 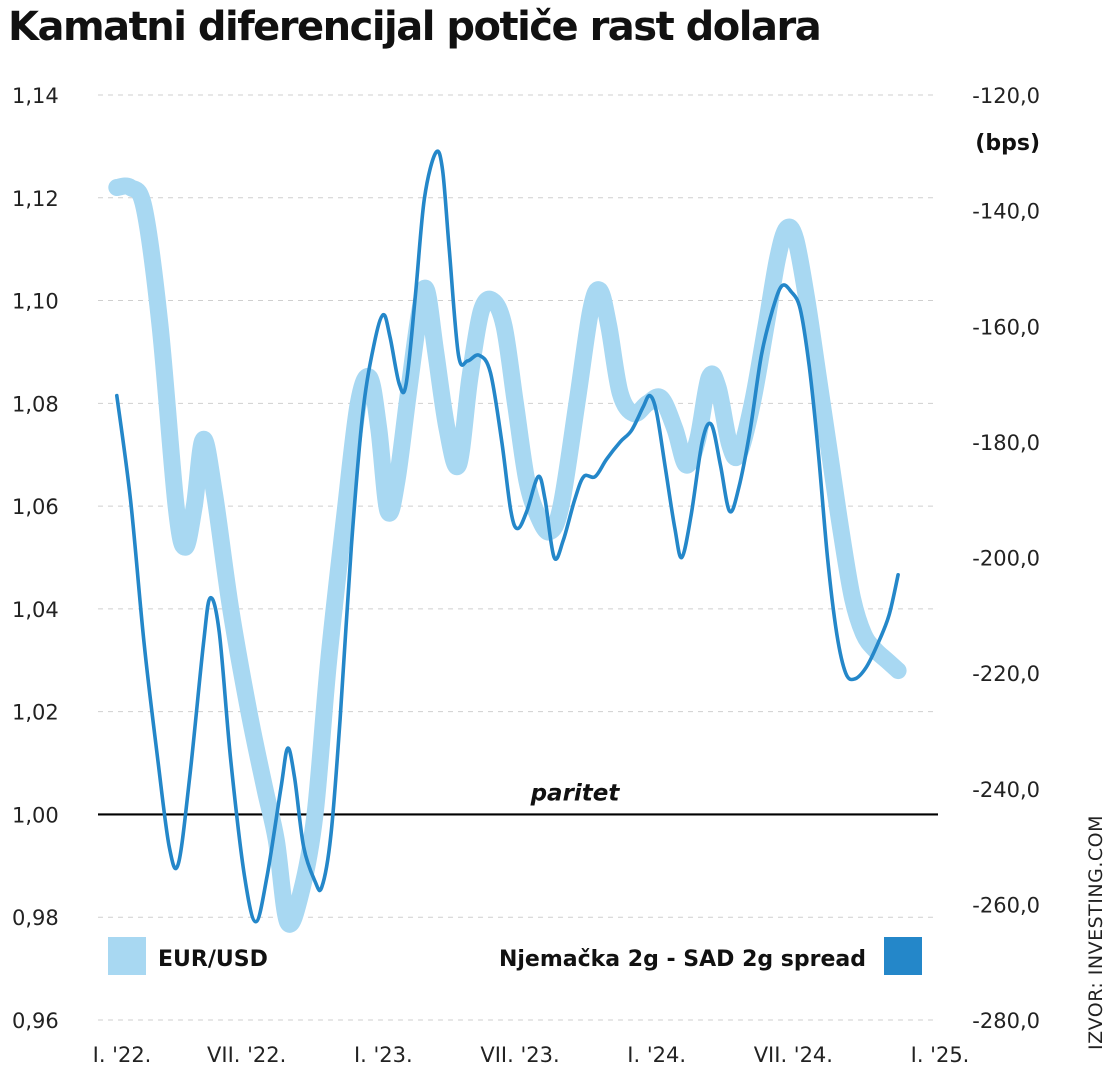 What do you see at coordinates (246, 1055) in the screenshot?
I see `x-tick-label: VII. '22.` at bounding box center [246, 1055].